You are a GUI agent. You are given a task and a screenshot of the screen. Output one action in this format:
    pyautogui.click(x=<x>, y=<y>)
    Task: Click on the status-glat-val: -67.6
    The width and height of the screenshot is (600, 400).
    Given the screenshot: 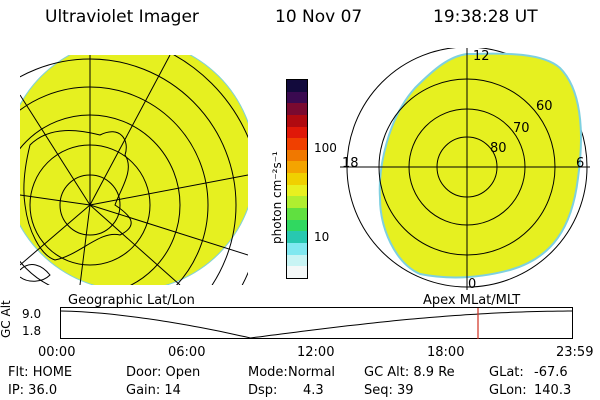 What is the action you would take?
    pyautogui.click(x=551, y=372)
    